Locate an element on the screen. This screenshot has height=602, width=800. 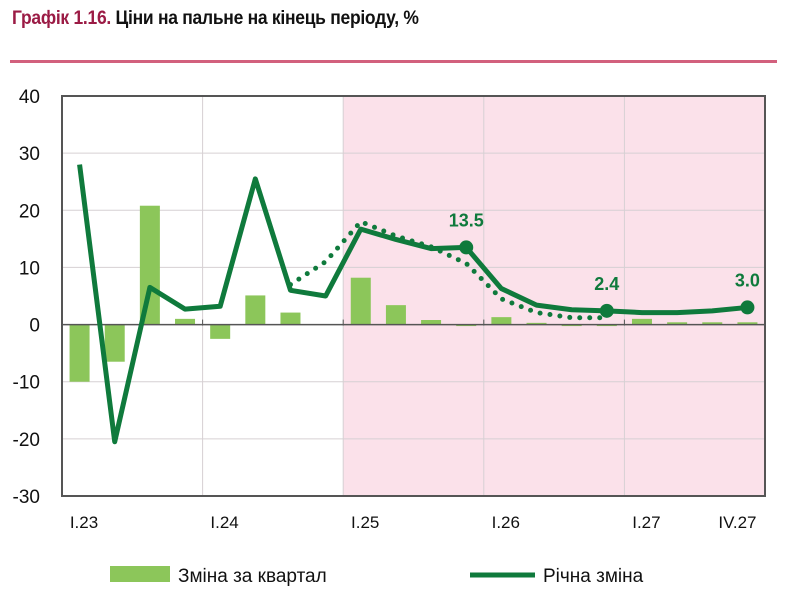
data-label: 2.4 is located at coordinates (606, 284).